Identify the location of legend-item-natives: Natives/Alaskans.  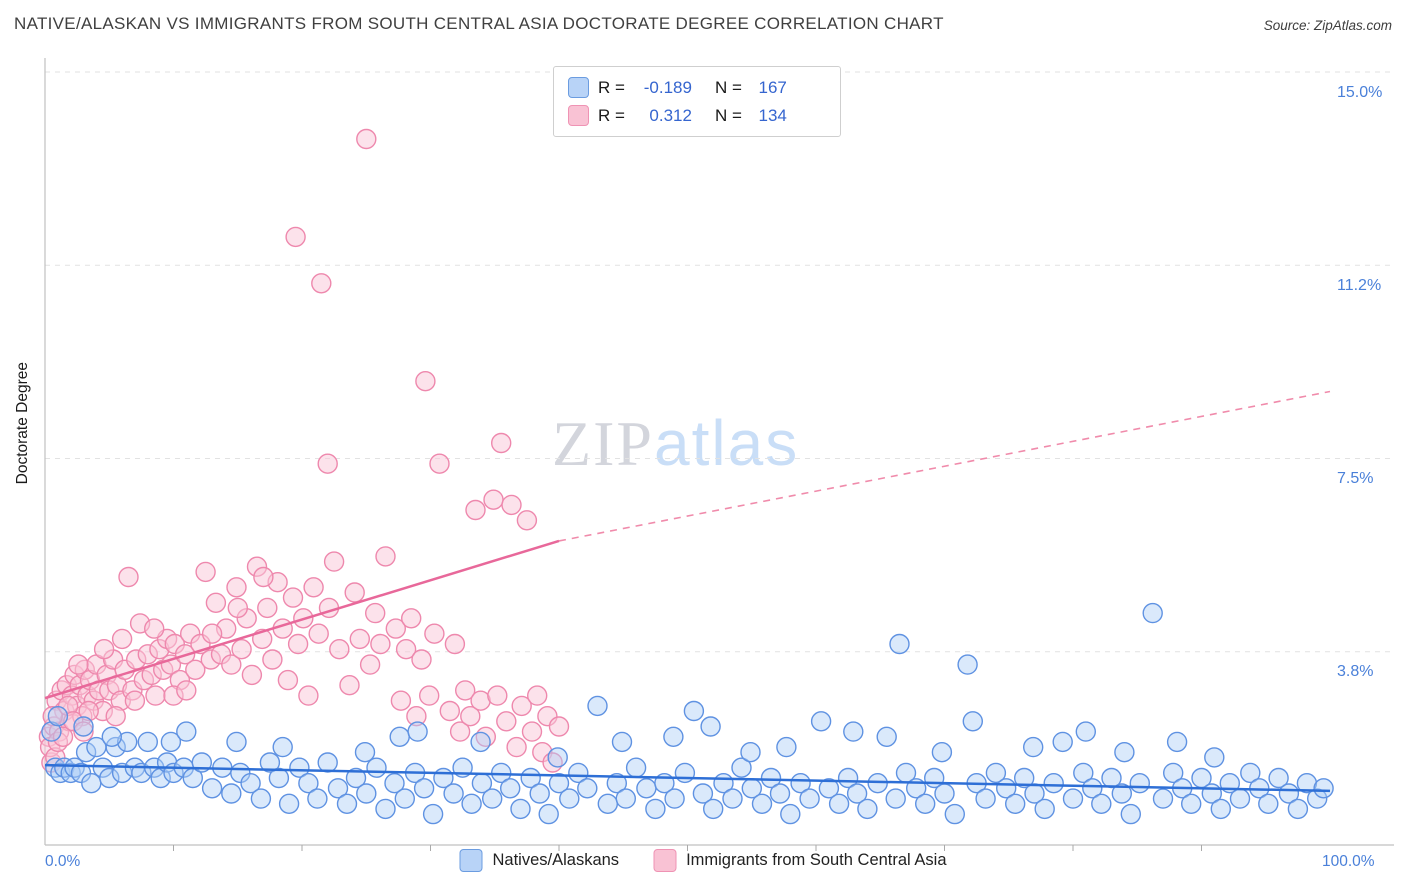
(539, 860).